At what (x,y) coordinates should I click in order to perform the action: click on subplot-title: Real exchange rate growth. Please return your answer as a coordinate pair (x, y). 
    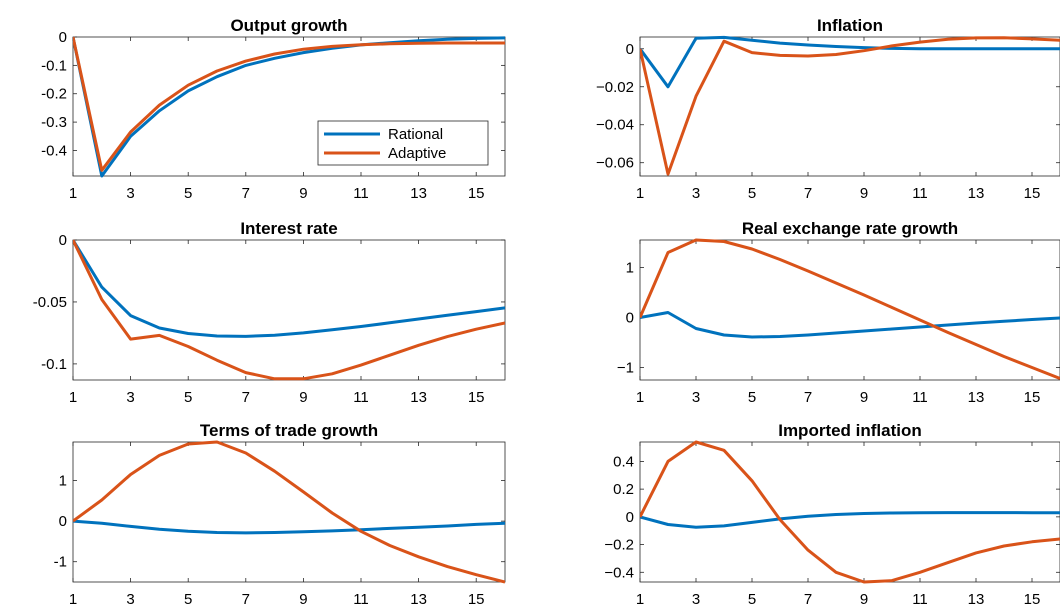
    Looking at the image, I should click on (850, 228).